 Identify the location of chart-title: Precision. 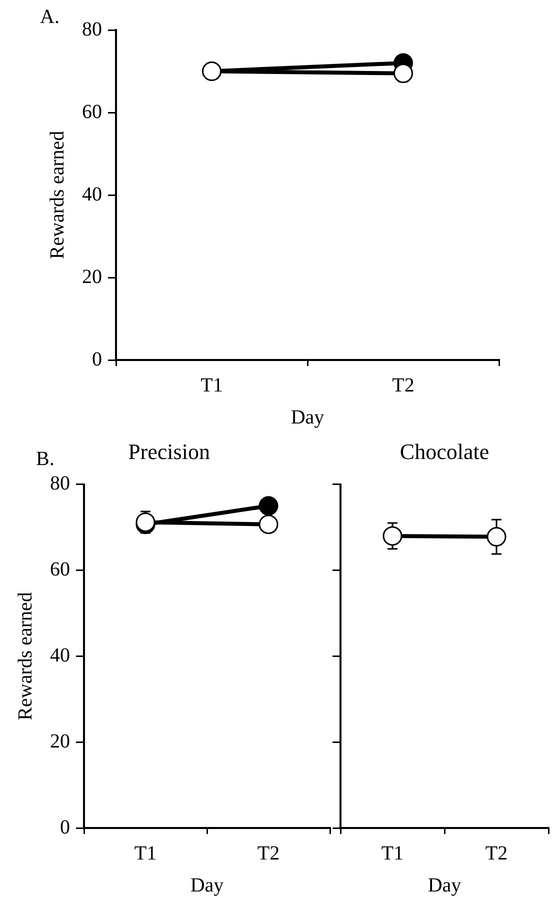
(169, 451).